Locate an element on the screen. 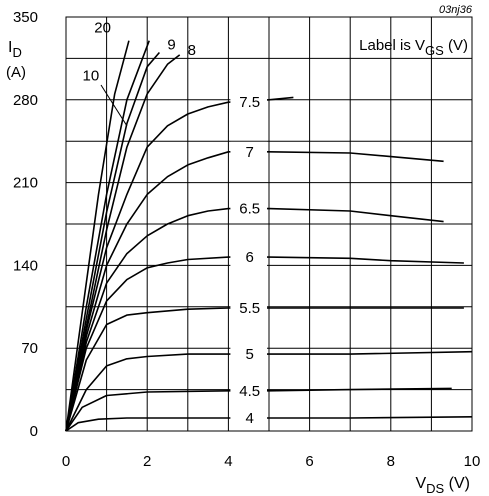 The image size is (489, 496). x-tick-label: 4 is located at coordinates (228, 461).